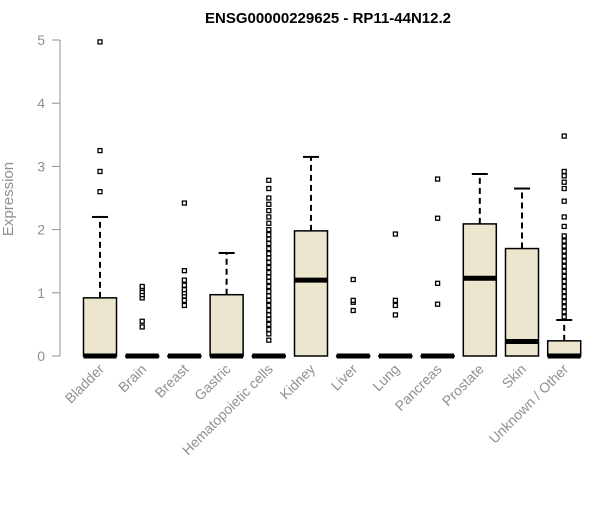 The height and width of the screenshot is (505, 600). What do you see at coordinates (514, 376) in the screenshot?
I see `x-tick-label-skin: Skin` at bounding box center [514, 376].